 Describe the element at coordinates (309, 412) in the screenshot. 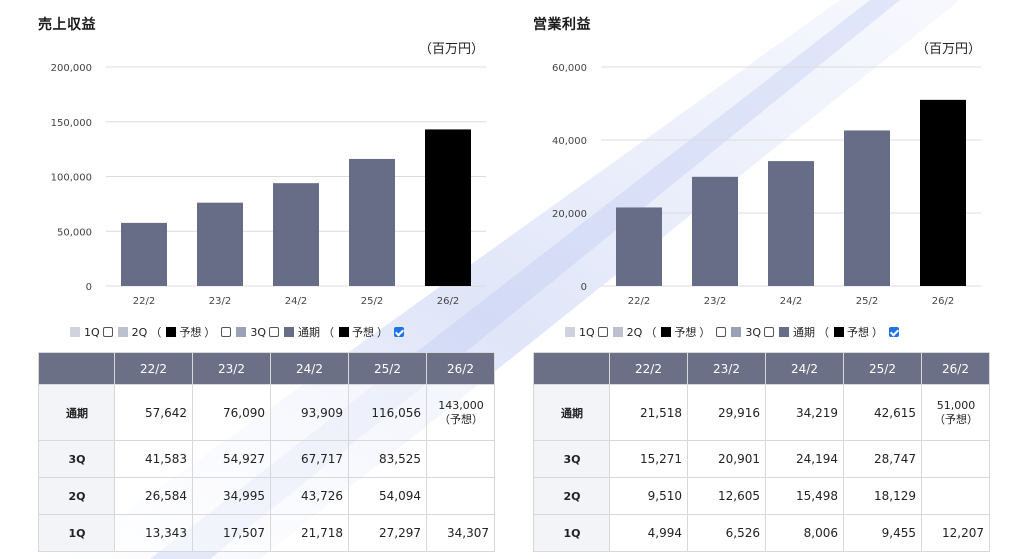

I see `table-cell: 93,909` at that location.